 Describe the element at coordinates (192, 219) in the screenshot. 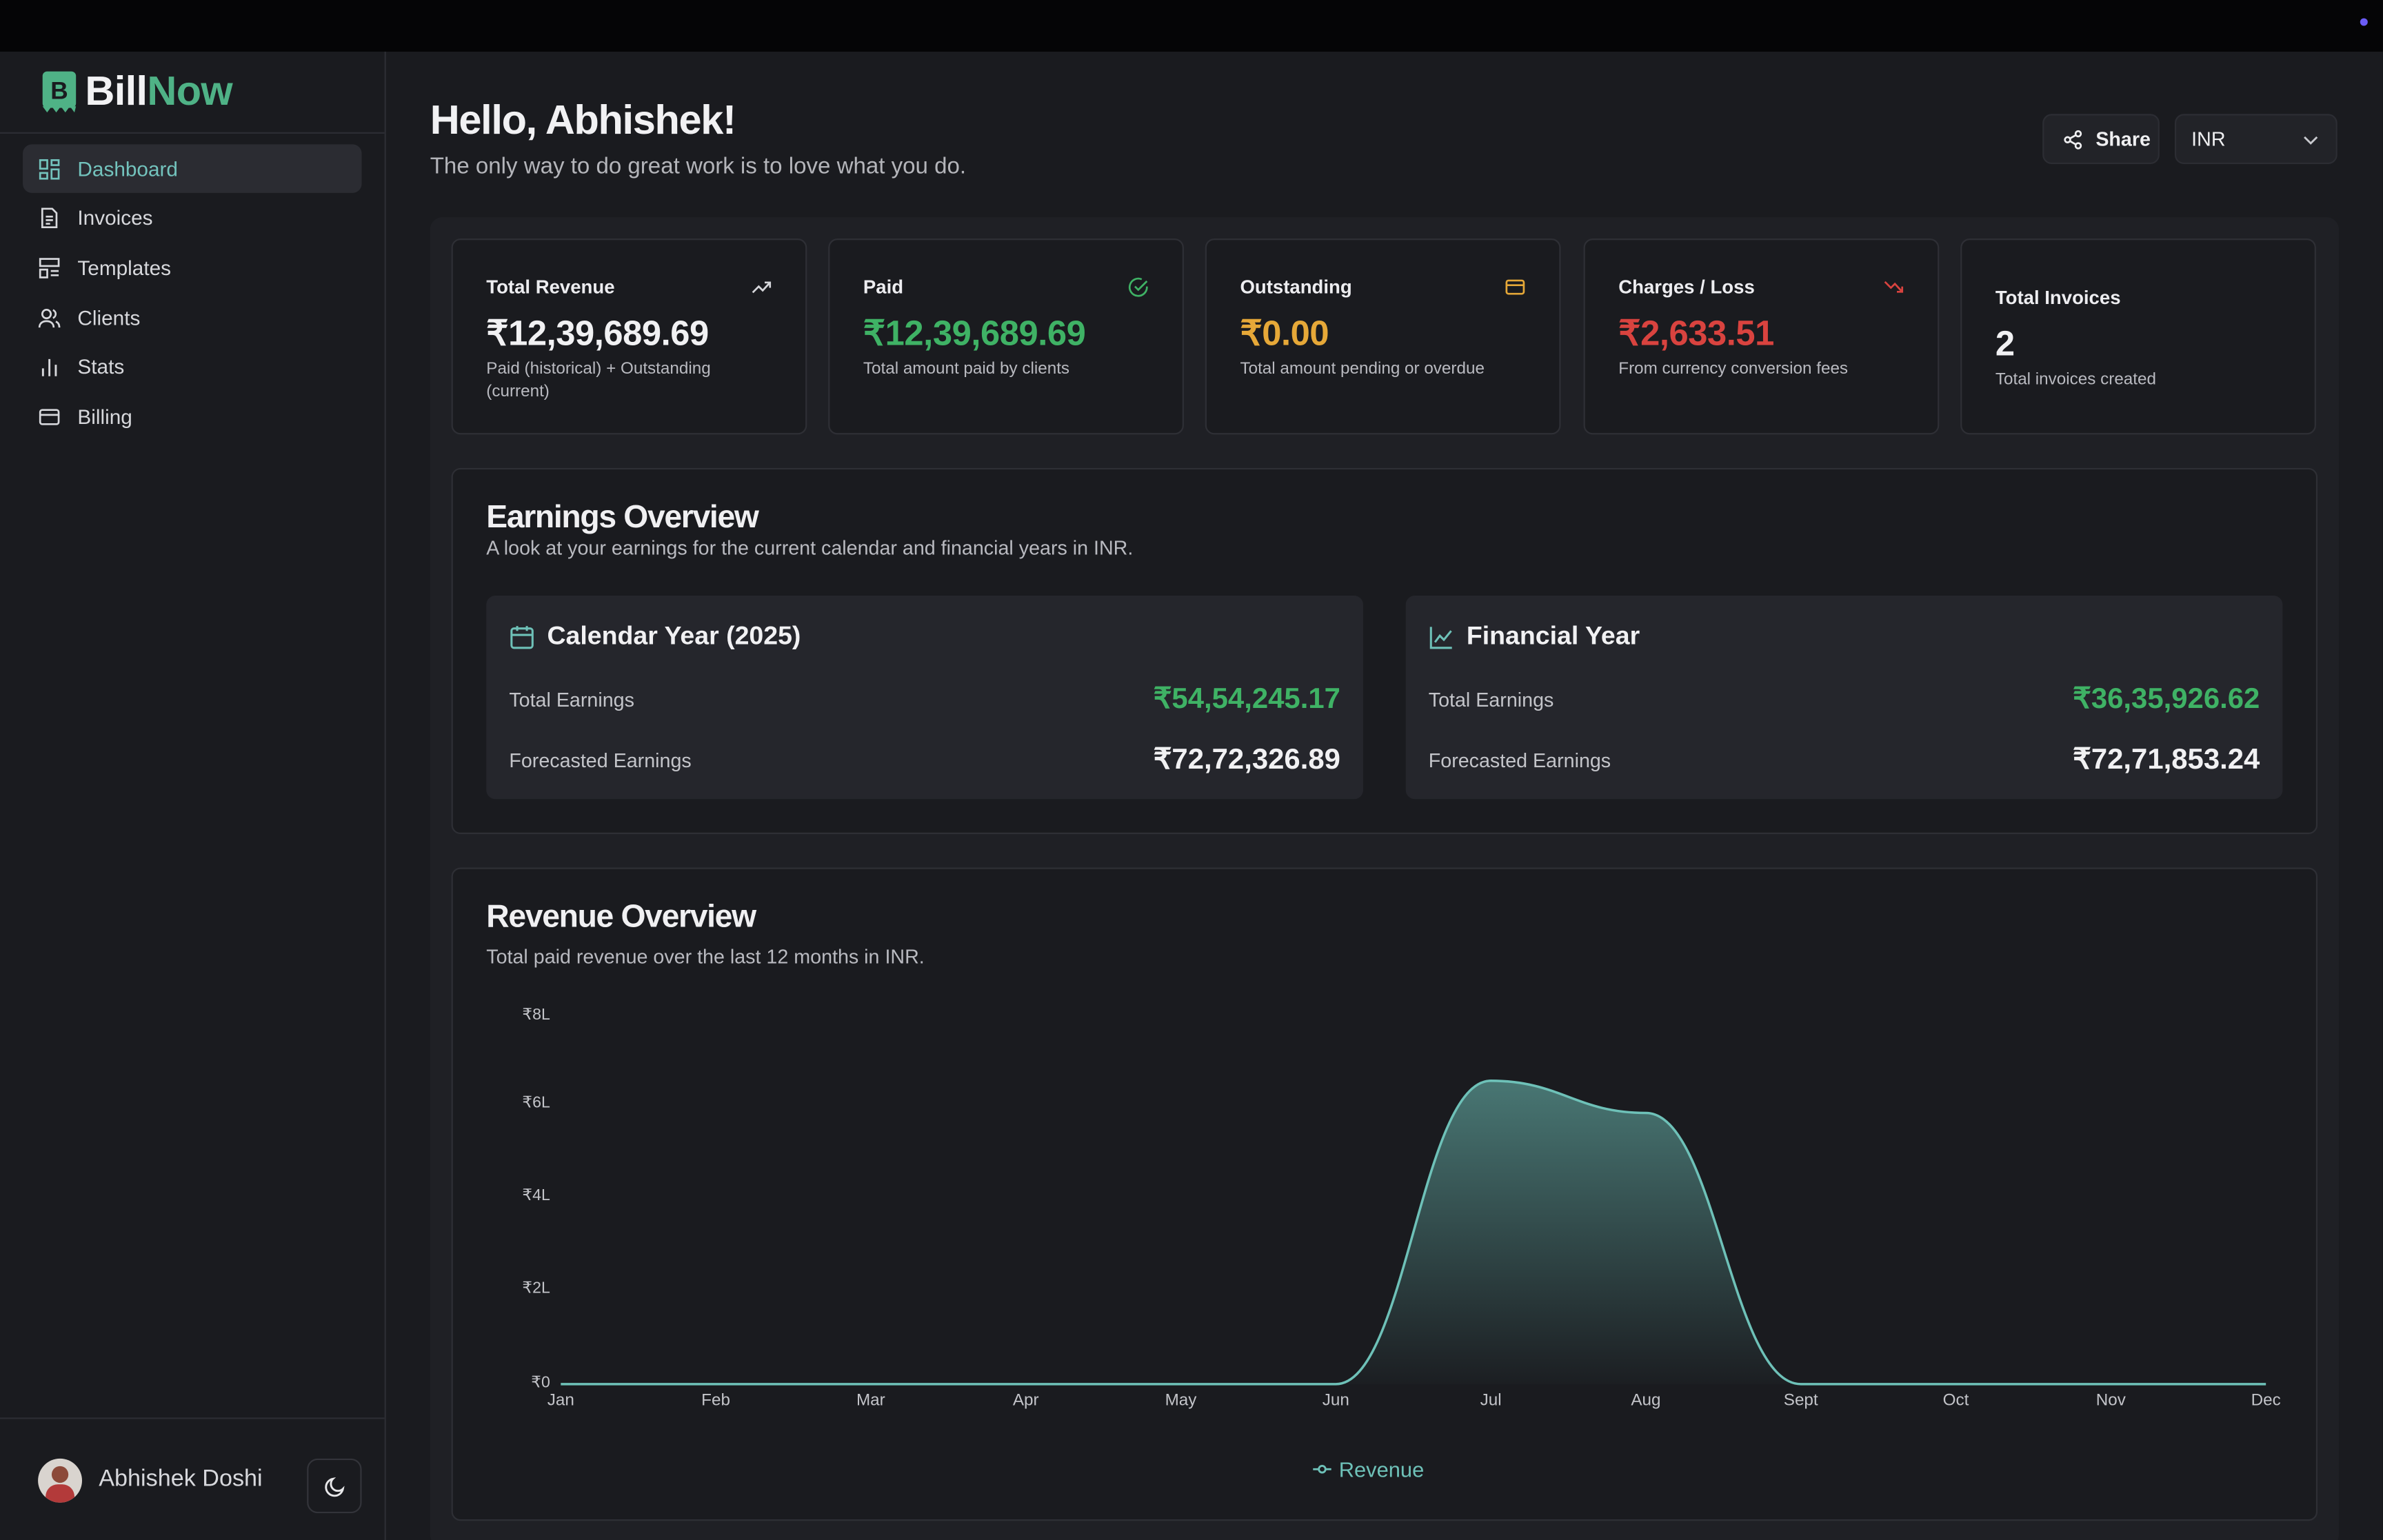

I see `sidebar-item-invoices: Invoices` at that location.